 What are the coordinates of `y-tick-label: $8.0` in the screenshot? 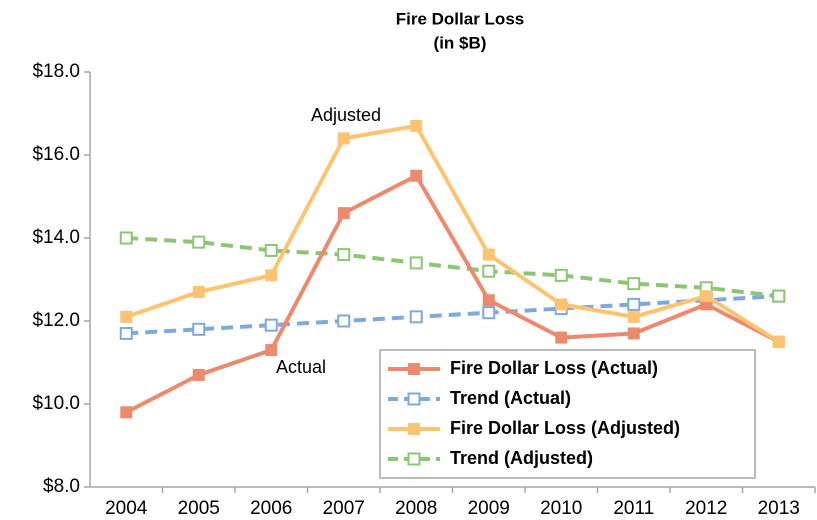 It's located at (61, 486).